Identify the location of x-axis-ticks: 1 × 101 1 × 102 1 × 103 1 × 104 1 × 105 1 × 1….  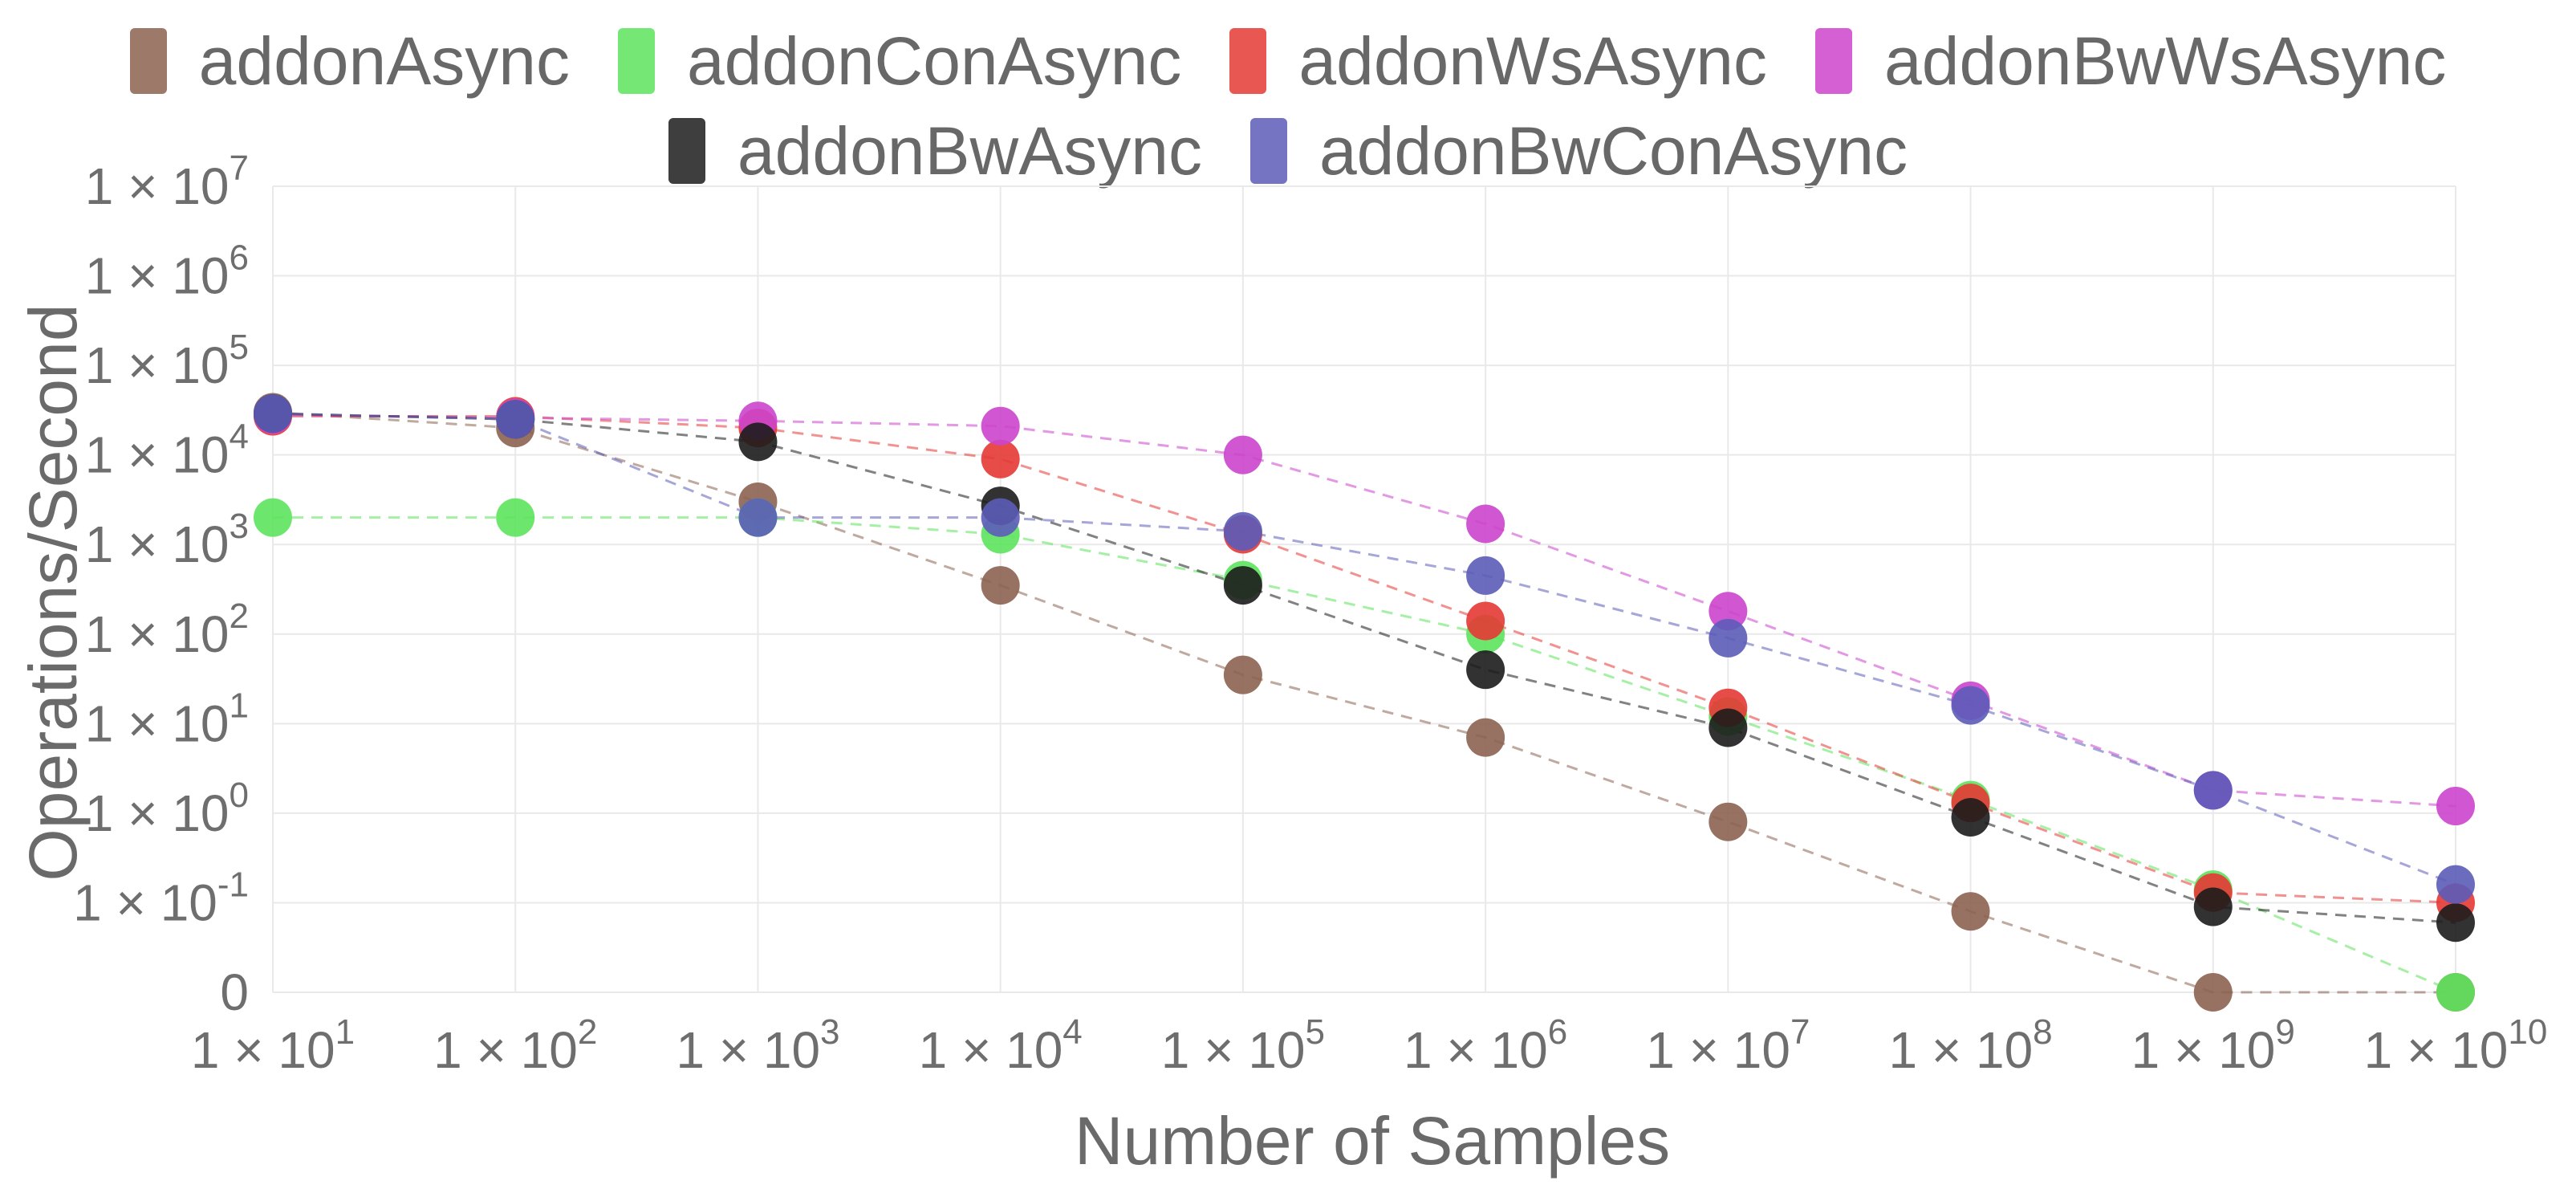
(1369, 1045).